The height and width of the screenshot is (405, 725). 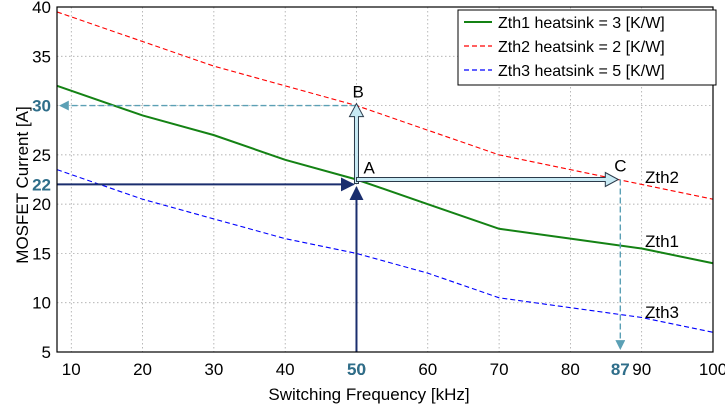 I want to click on x-axis-label: Switching Frequency [kHz], so click(x=368, y=394).